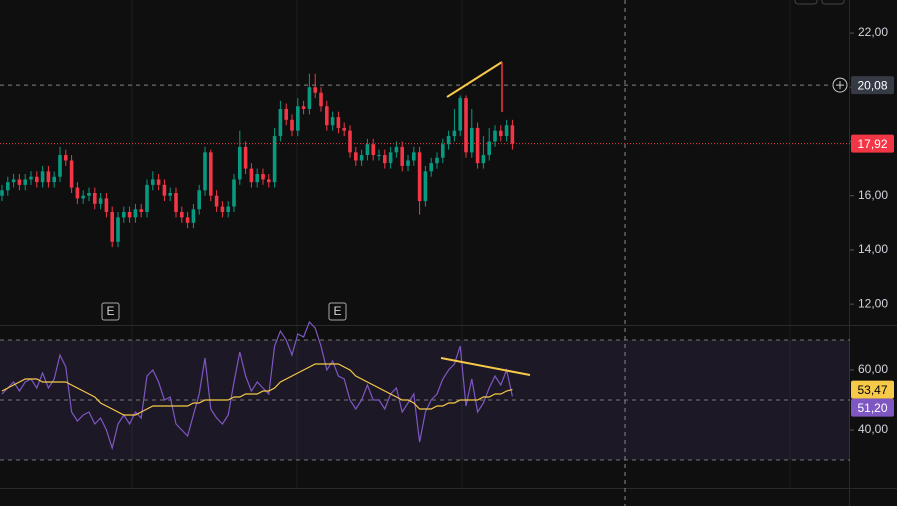 The image size is (897, 506). I want to click on badge-label: 20,08, so click(872, 85).